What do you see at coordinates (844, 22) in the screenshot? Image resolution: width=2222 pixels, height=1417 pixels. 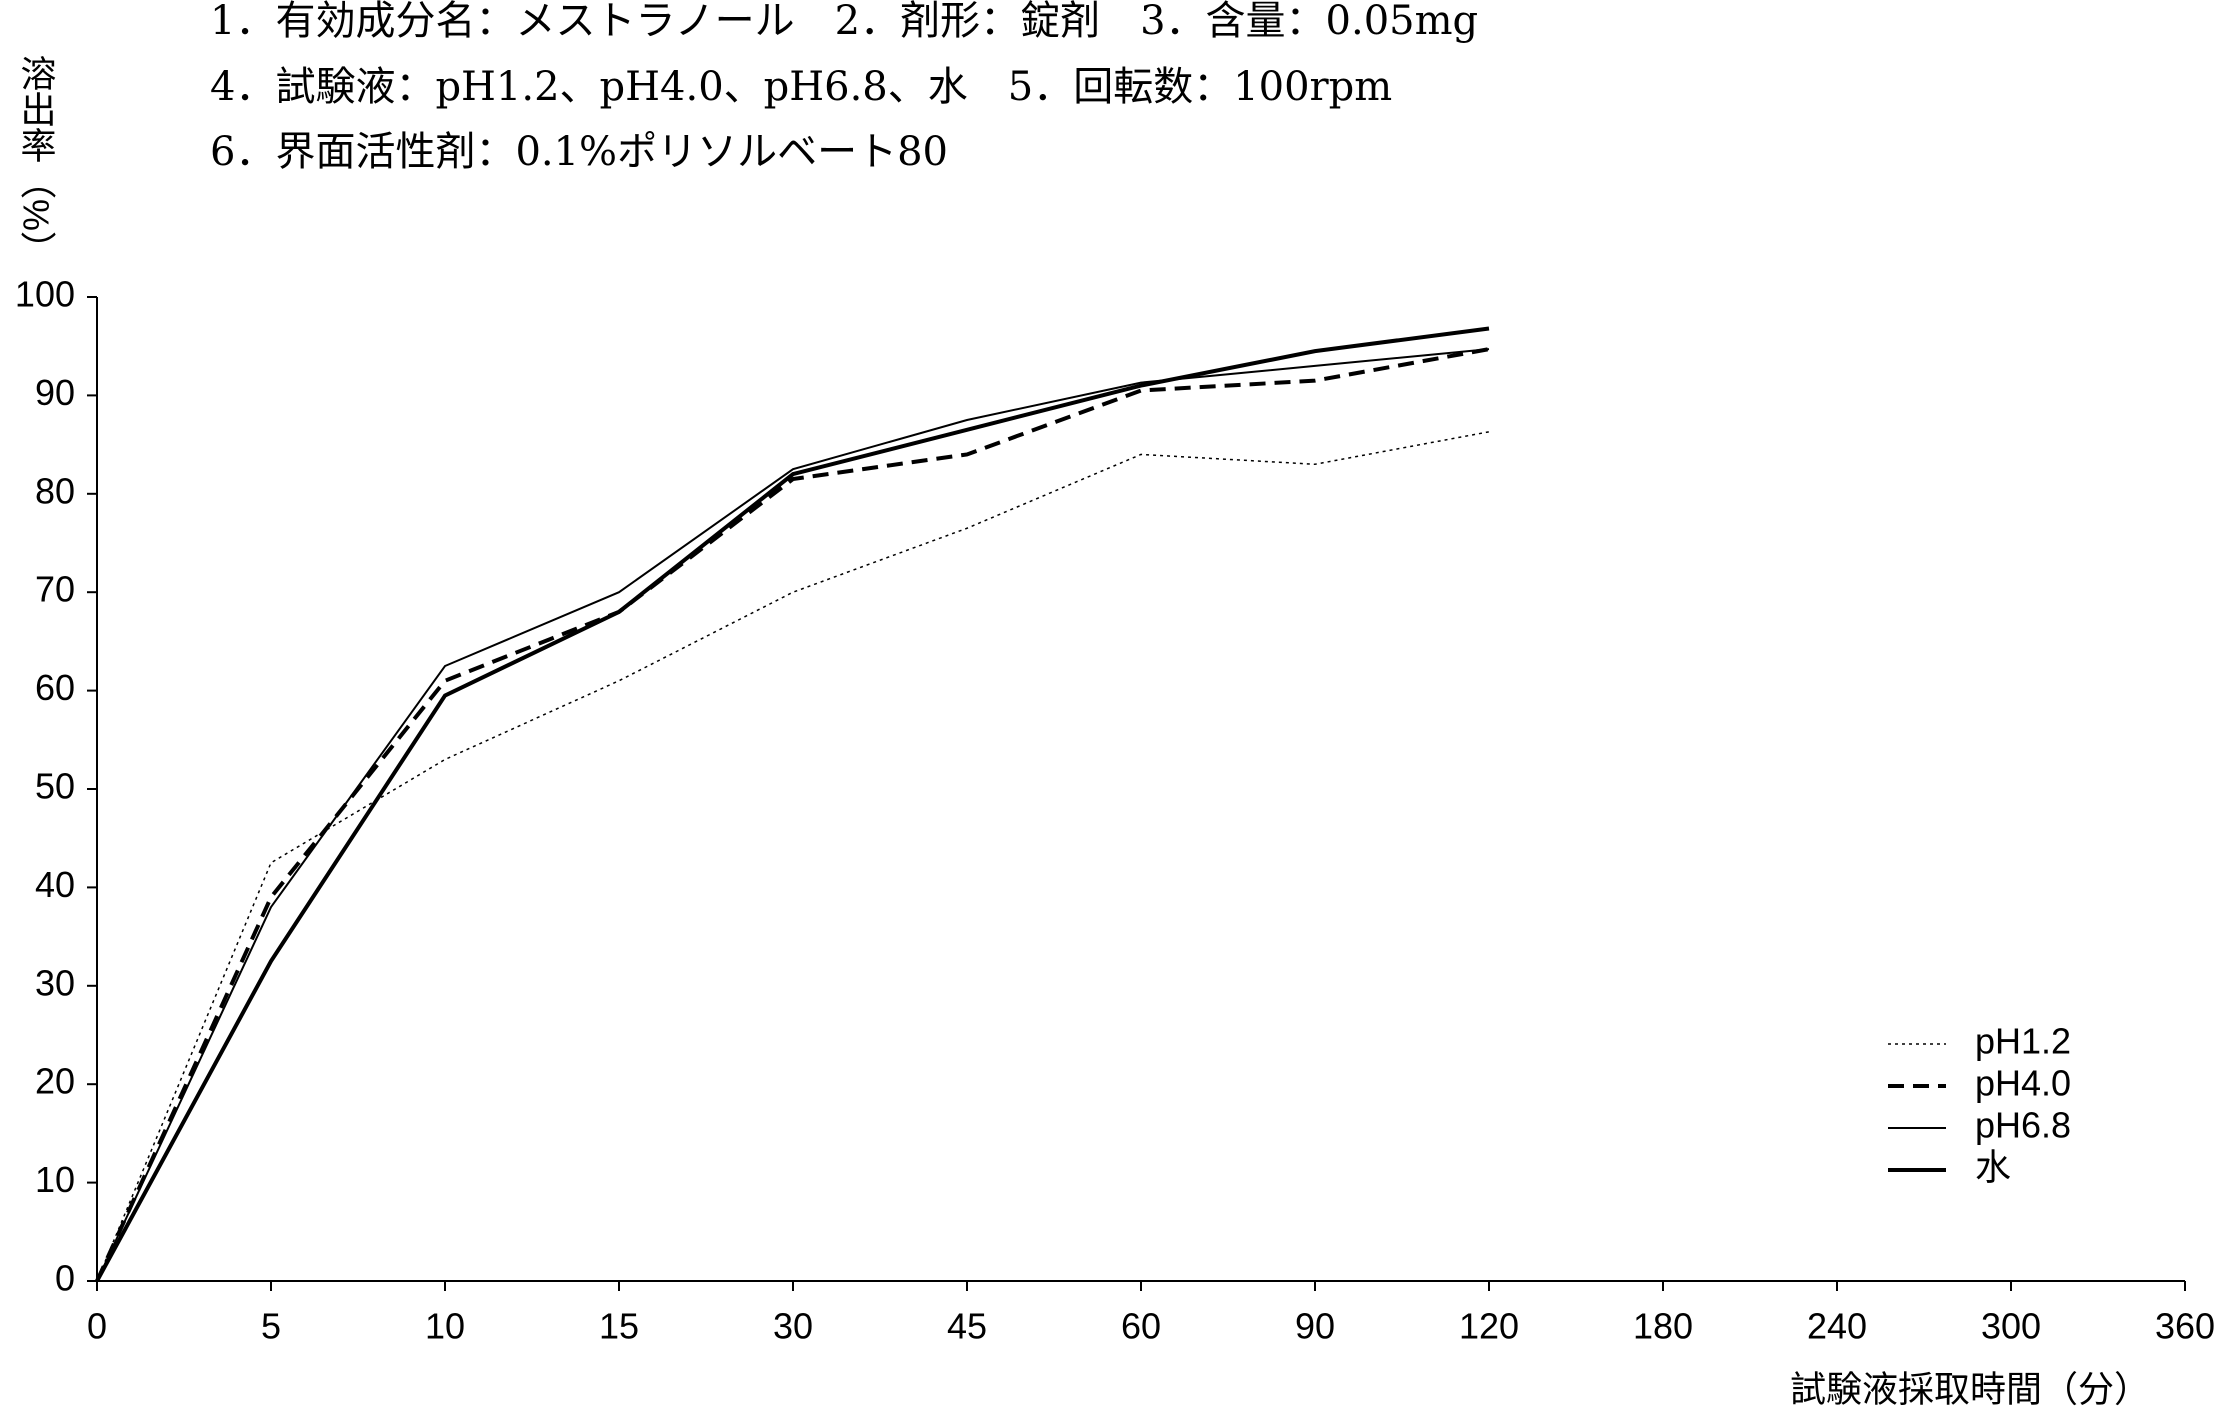 I see `note: 1．有効成分名：メストラノール 2．剤形：錠剤 3．含量：0.05mg` at bounding box center [844, 22].